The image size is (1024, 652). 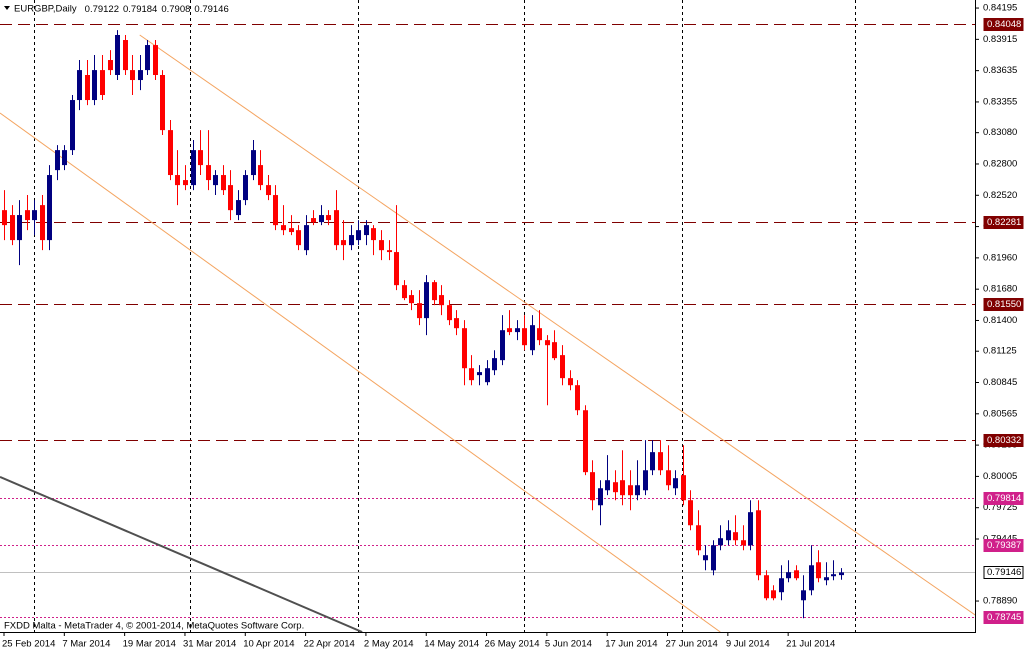 I want to click on ohlc-header: 0.79122 0.79184 0.7908 0.79146, so click(x=157, y=9).